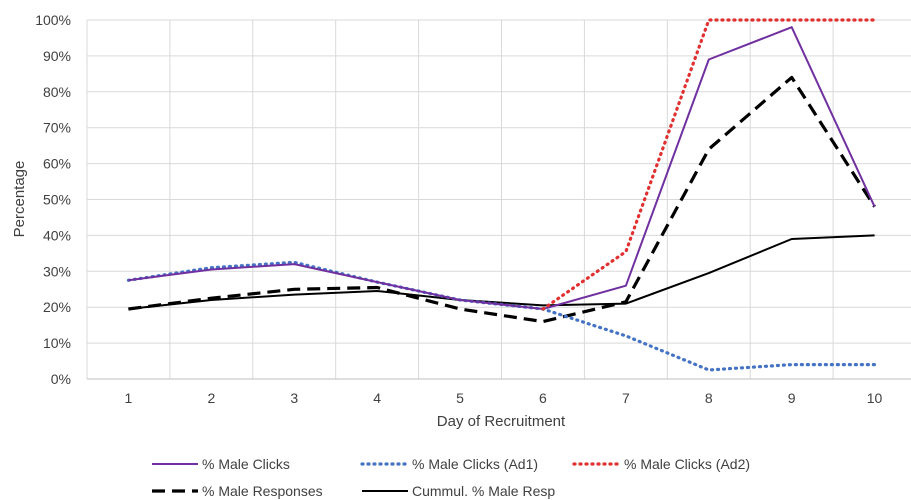 The width and height of the screenshot is (911, 500). I want to click on x-axis-tick-labels: 1 2 3 4 5 6 7 8 9 10, so click(504, 398).